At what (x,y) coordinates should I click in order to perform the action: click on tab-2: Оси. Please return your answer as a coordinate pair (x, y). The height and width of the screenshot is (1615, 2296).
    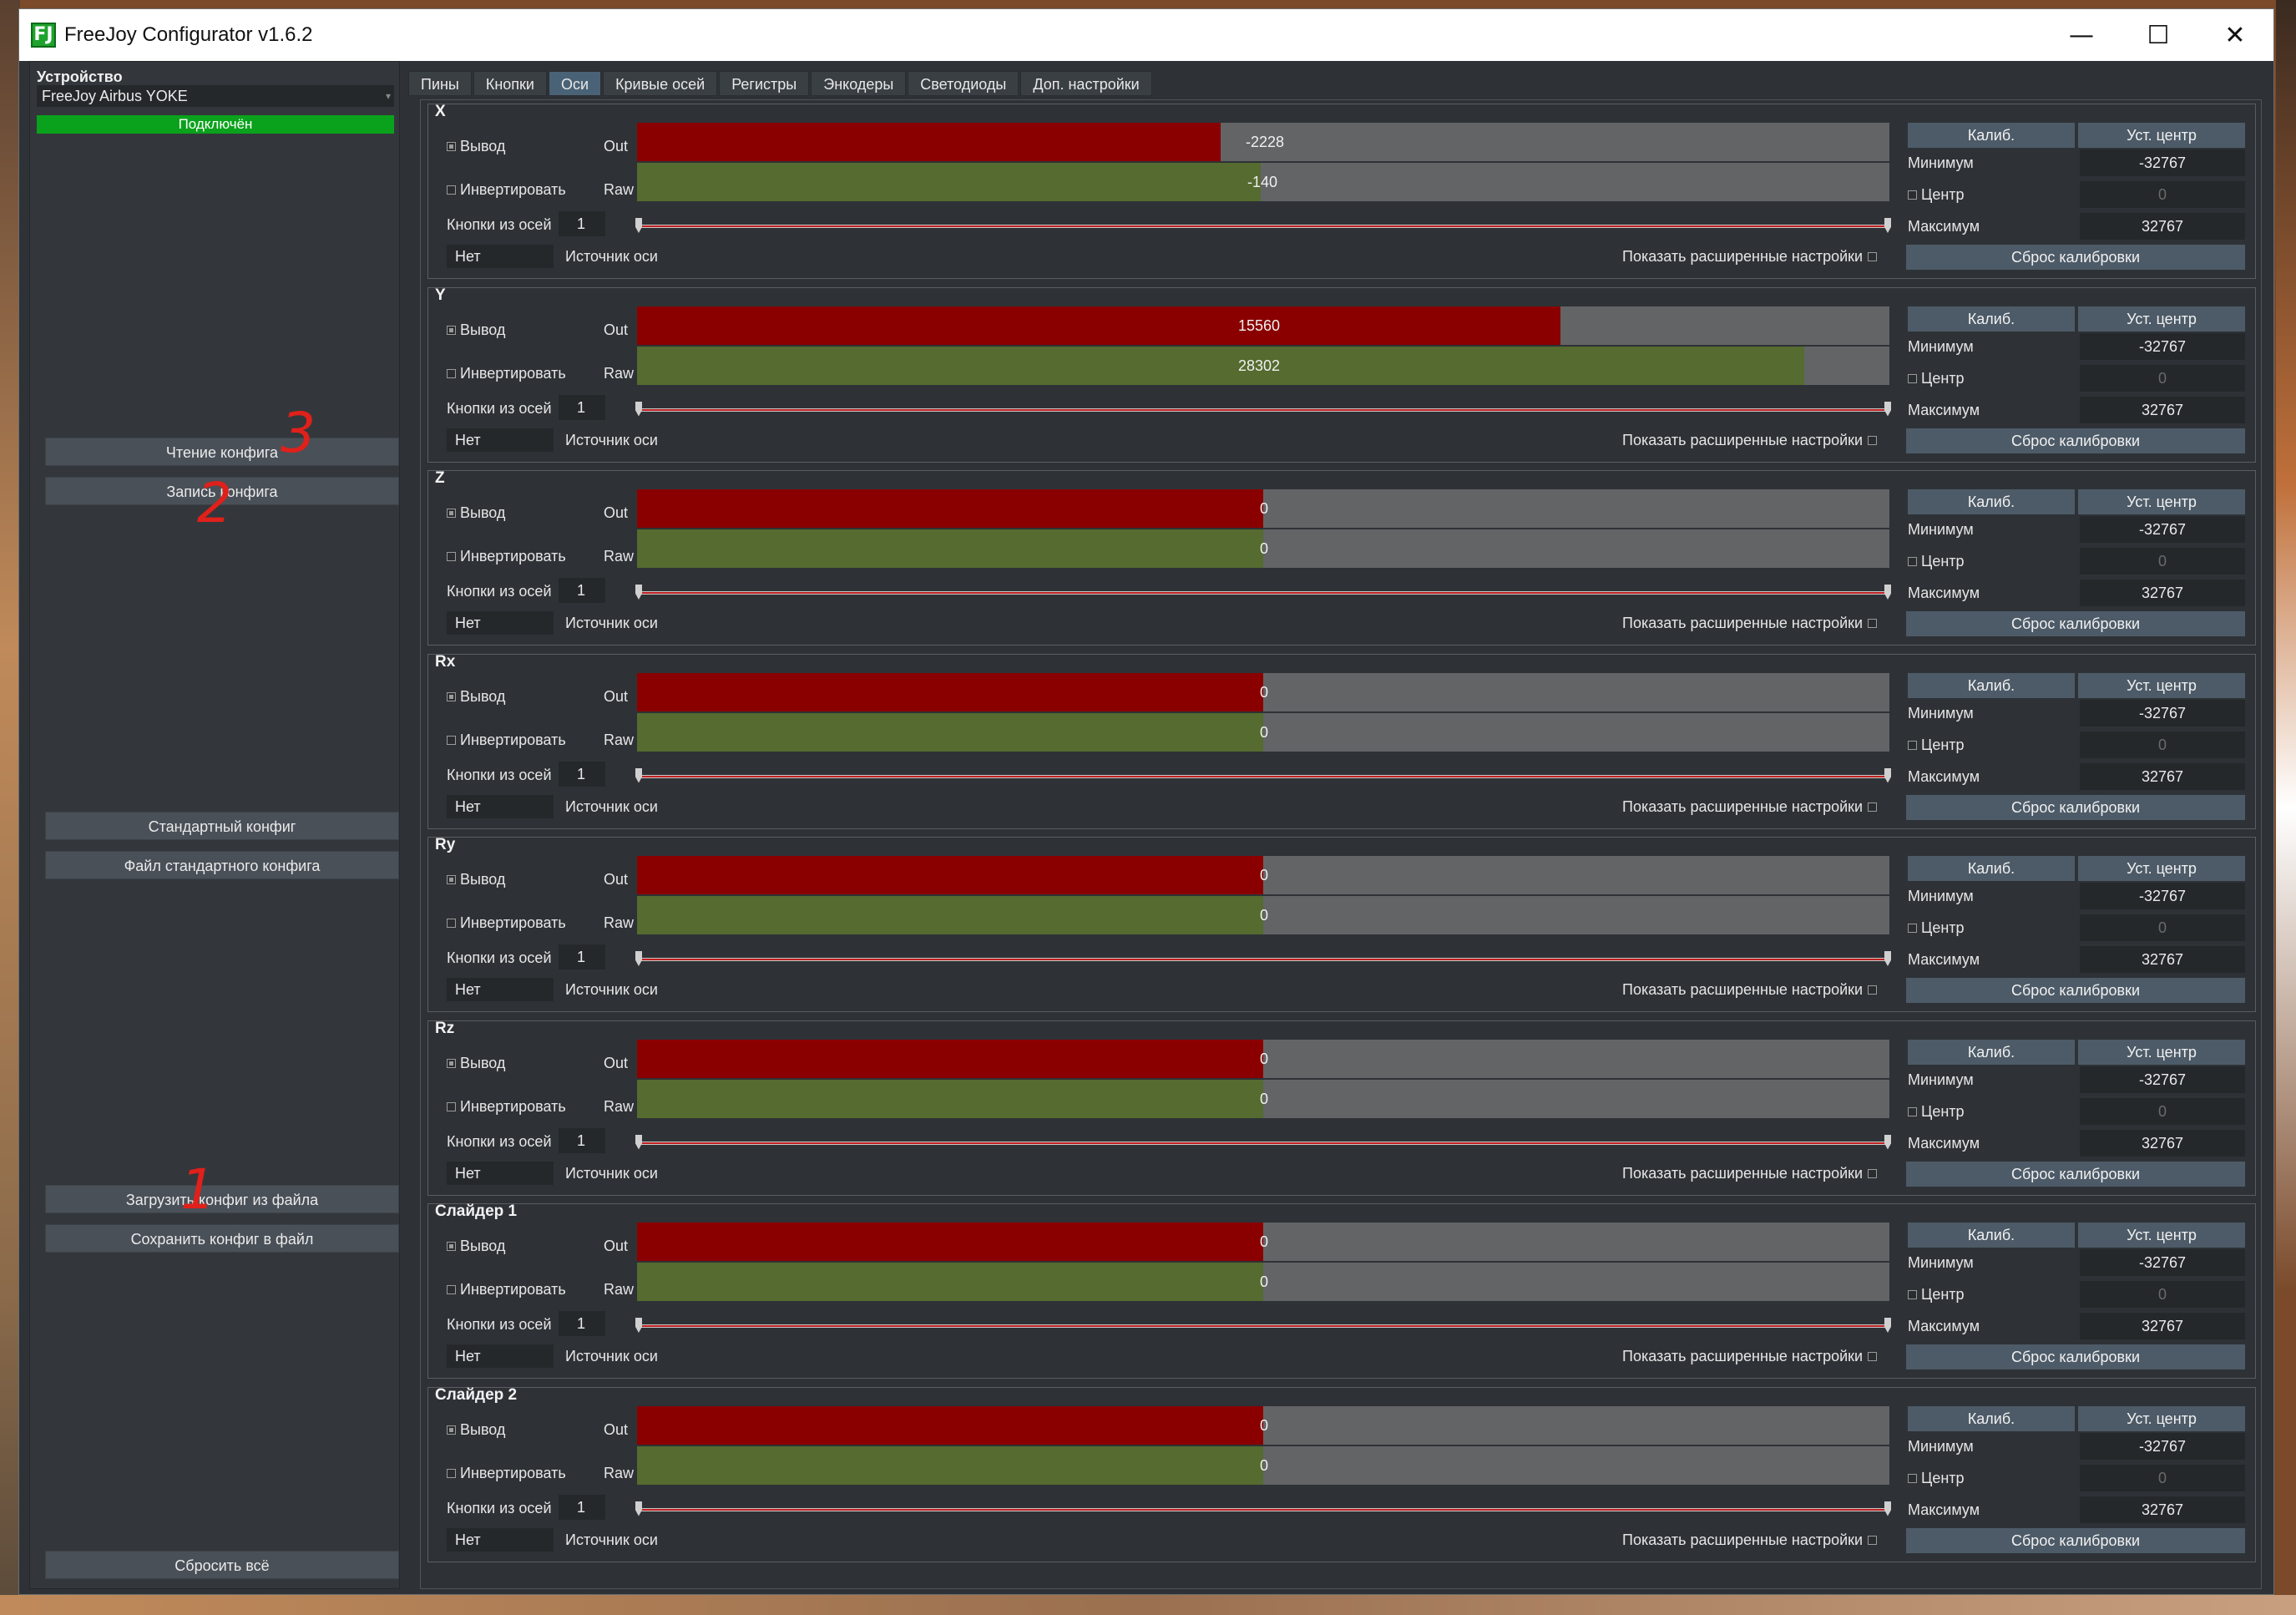
    Looking at the image, I should click on (575, 84).